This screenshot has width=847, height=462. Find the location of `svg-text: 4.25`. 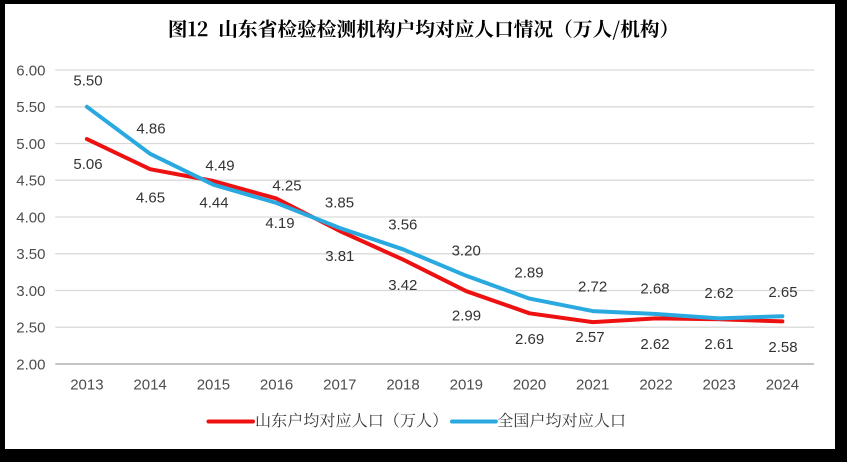

svg-text: 4.25 is located at coordinates (286, 185).